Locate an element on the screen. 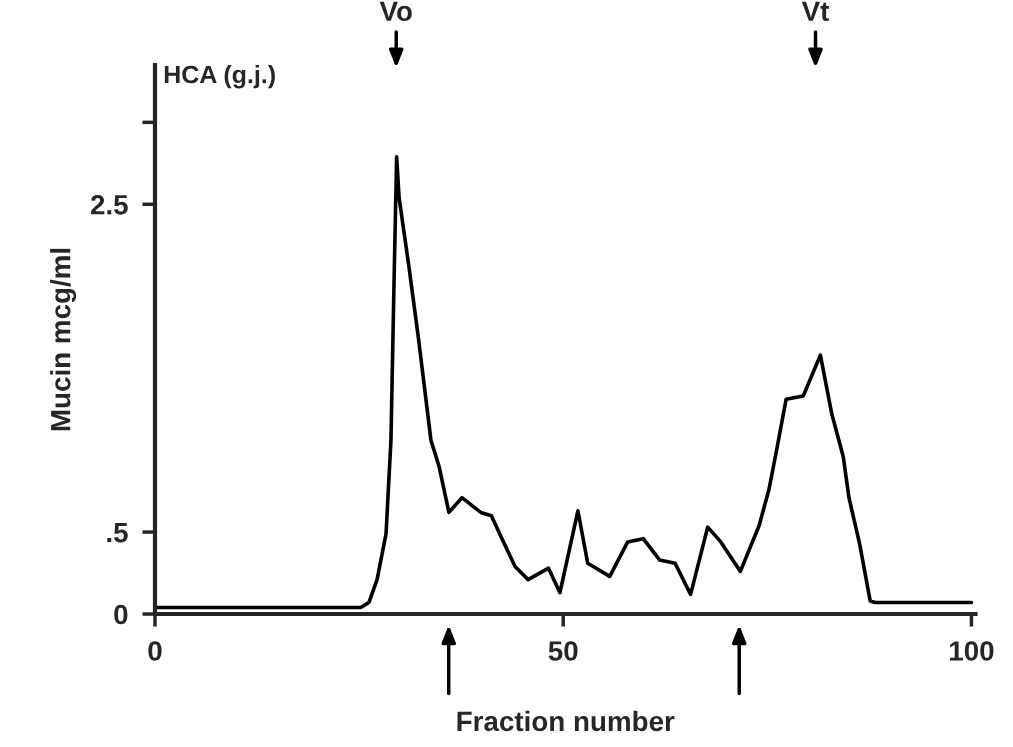  x-tick-label: 100 is located at coordinates (972, 651).